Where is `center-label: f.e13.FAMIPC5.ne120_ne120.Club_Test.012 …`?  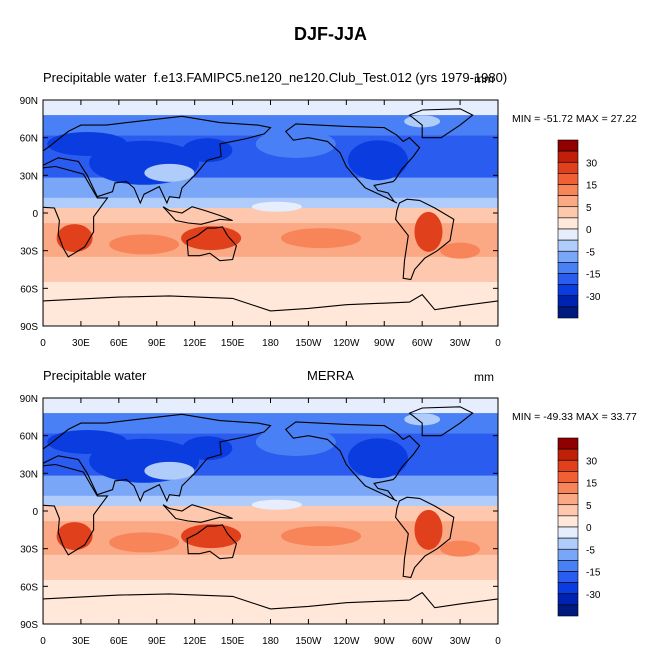
center-label: f.e13.FAMIPC5.ne120_ne120.Club_Test.012 … is located at coordinates (330, 77).